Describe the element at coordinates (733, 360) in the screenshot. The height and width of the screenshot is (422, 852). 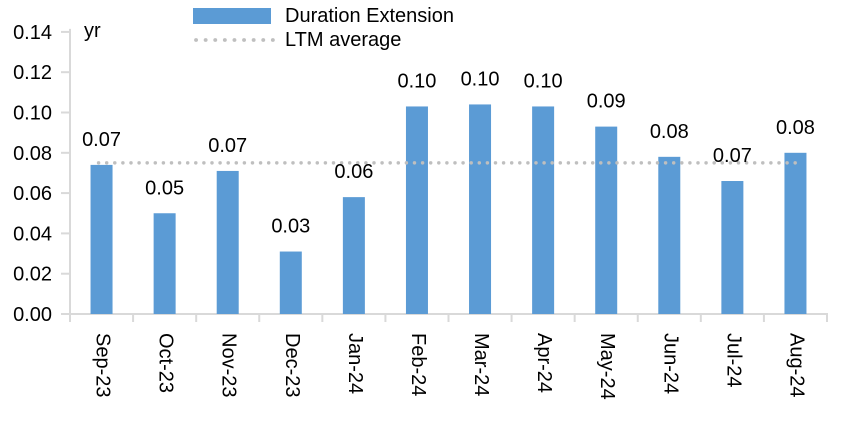
I see `x-axis-tick-label-jul-24: Jul-24` at that location.